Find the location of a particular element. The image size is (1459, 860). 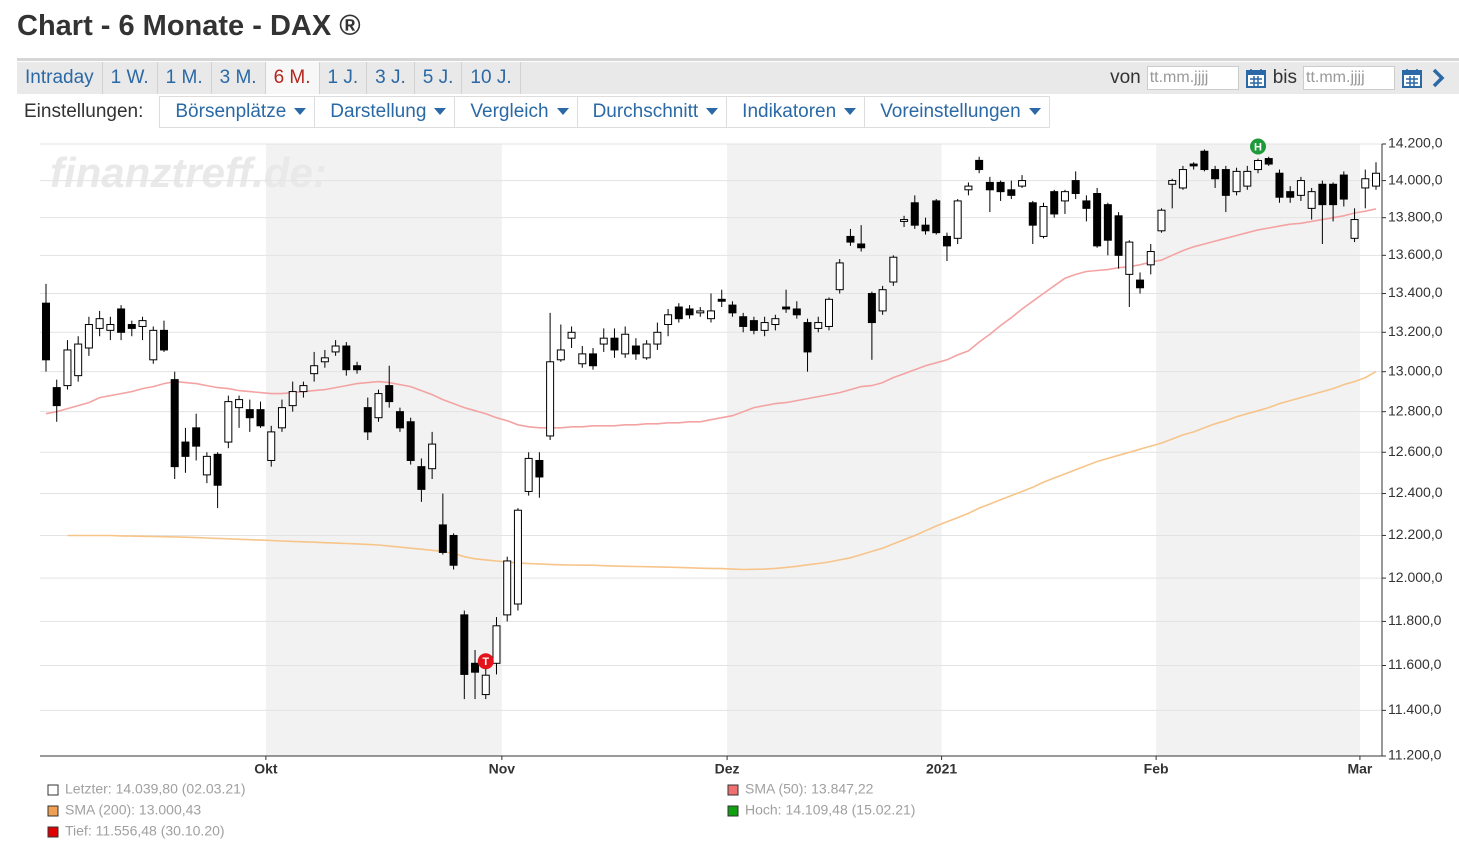

y-tick-label: 11.200,0 is located at coordinates (1415, 755).